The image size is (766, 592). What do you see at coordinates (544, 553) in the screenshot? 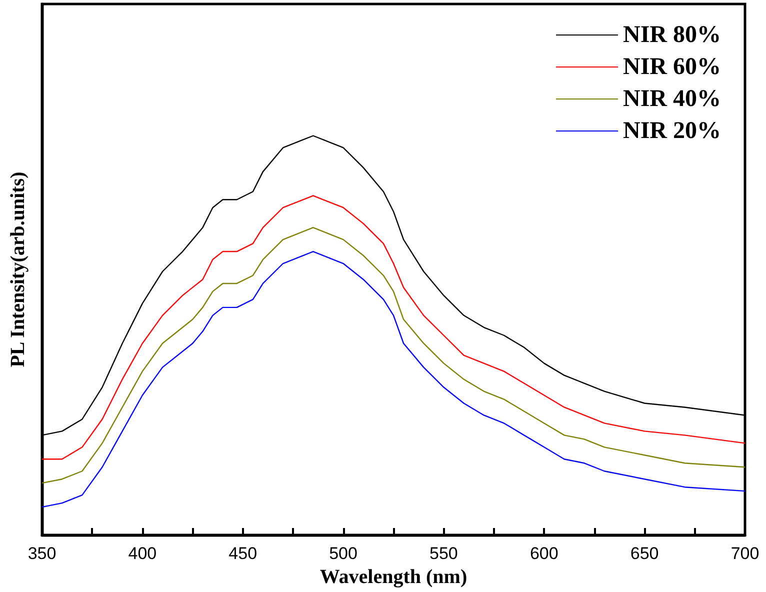
I see `x-tick-label: 600` at bounding box center [544, 553].